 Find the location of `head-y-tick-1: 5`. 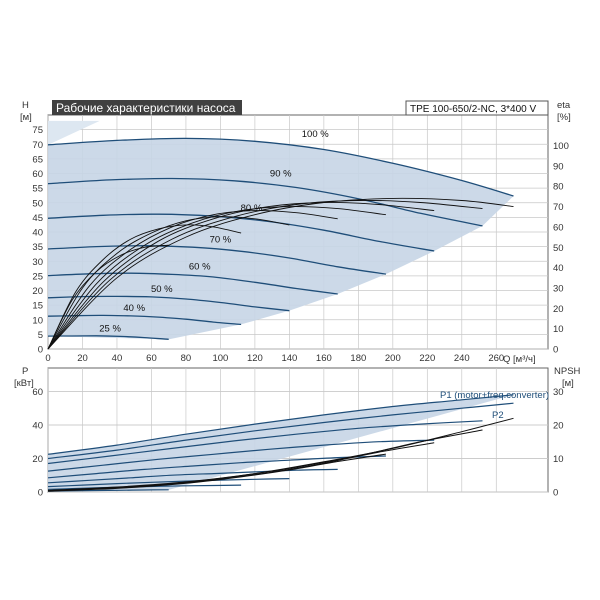

head-y-tick-1: 5 is located at coordinates (40, 335).